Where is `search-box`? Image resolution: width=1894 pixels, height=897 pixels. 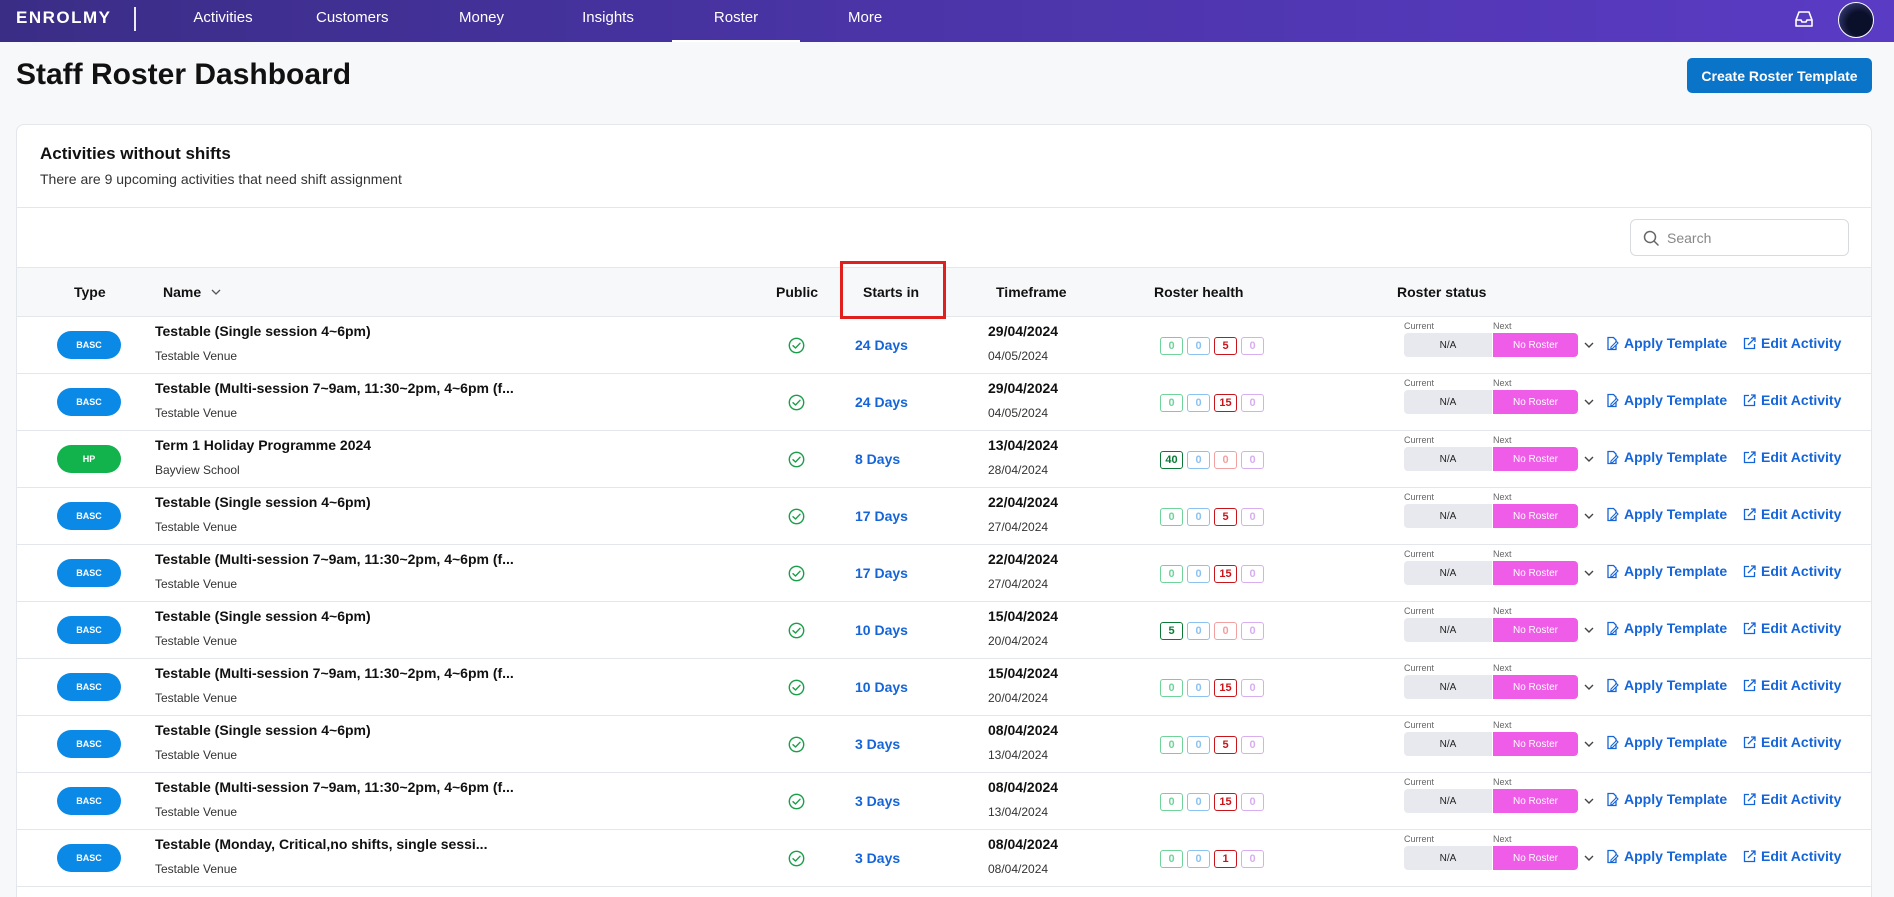 search-box is located at coordinates (1739, 237).